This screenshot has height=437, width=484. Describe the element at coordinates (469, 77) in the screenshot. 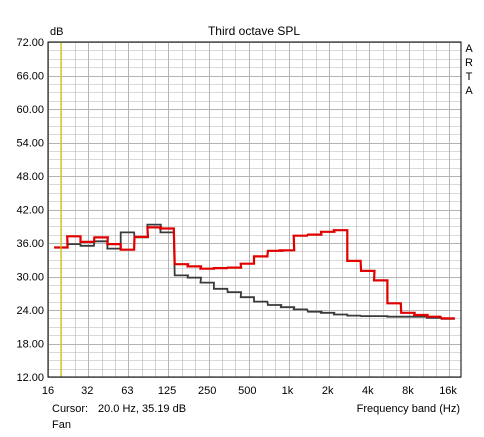

I see `side-label-letter: T` at that location.